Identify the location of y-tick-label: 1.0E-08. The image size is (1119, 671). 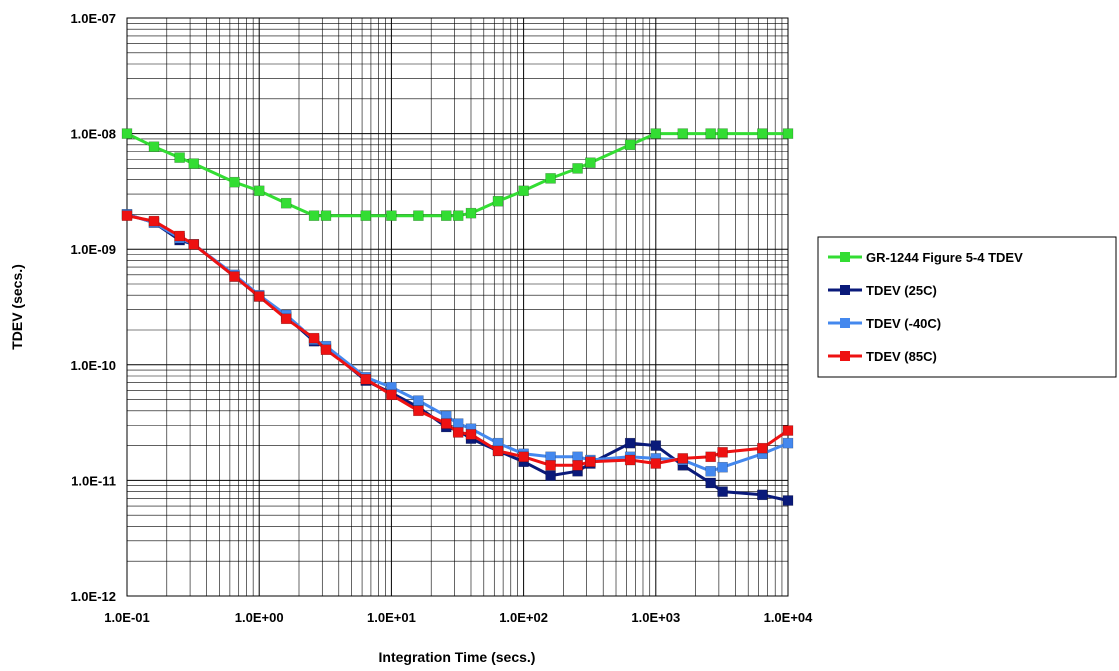
(93, 134).